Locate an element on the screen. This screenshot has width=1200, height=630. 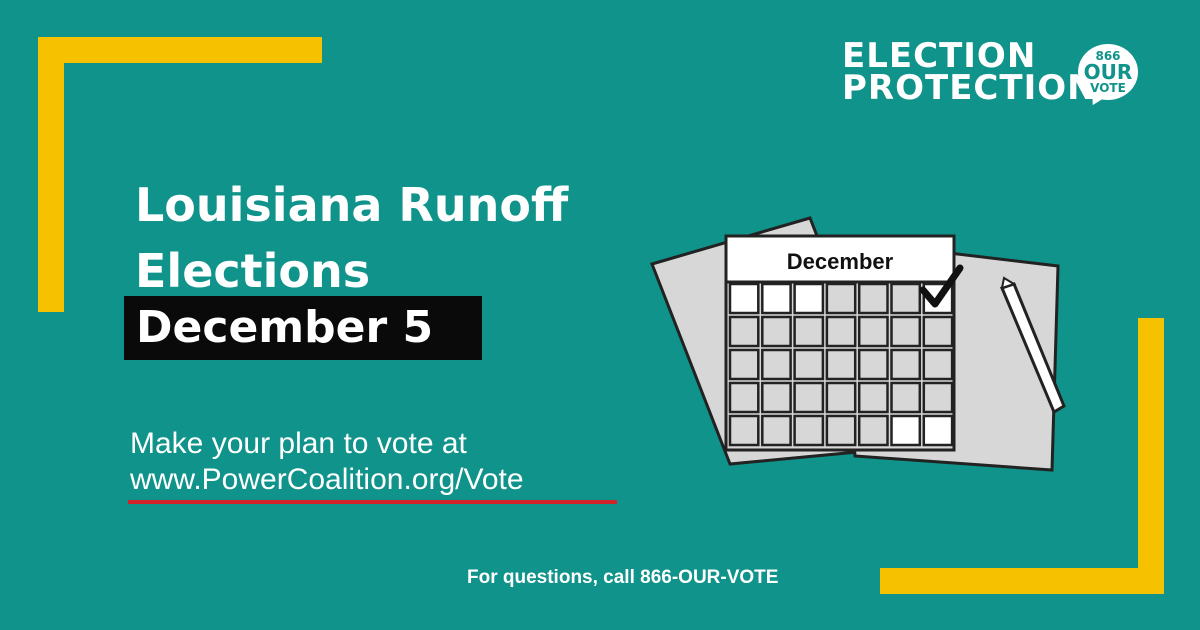
bubble-number: 866 is located at coordinates (1108, 56).